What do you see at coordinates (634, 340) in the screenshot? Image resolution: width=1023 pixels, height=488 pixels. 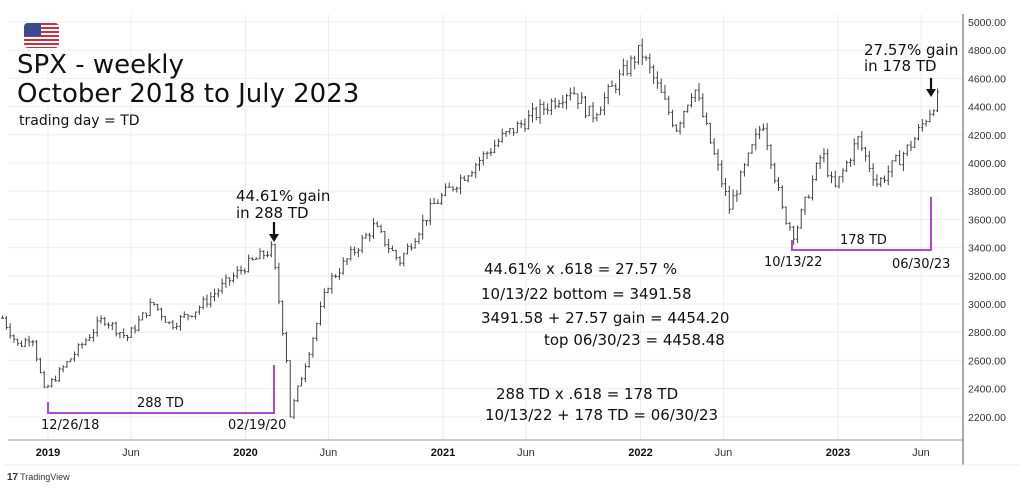 I see `calc-line-4: top 06/30/23 = 4458.48` at bounding box center [634, 340].